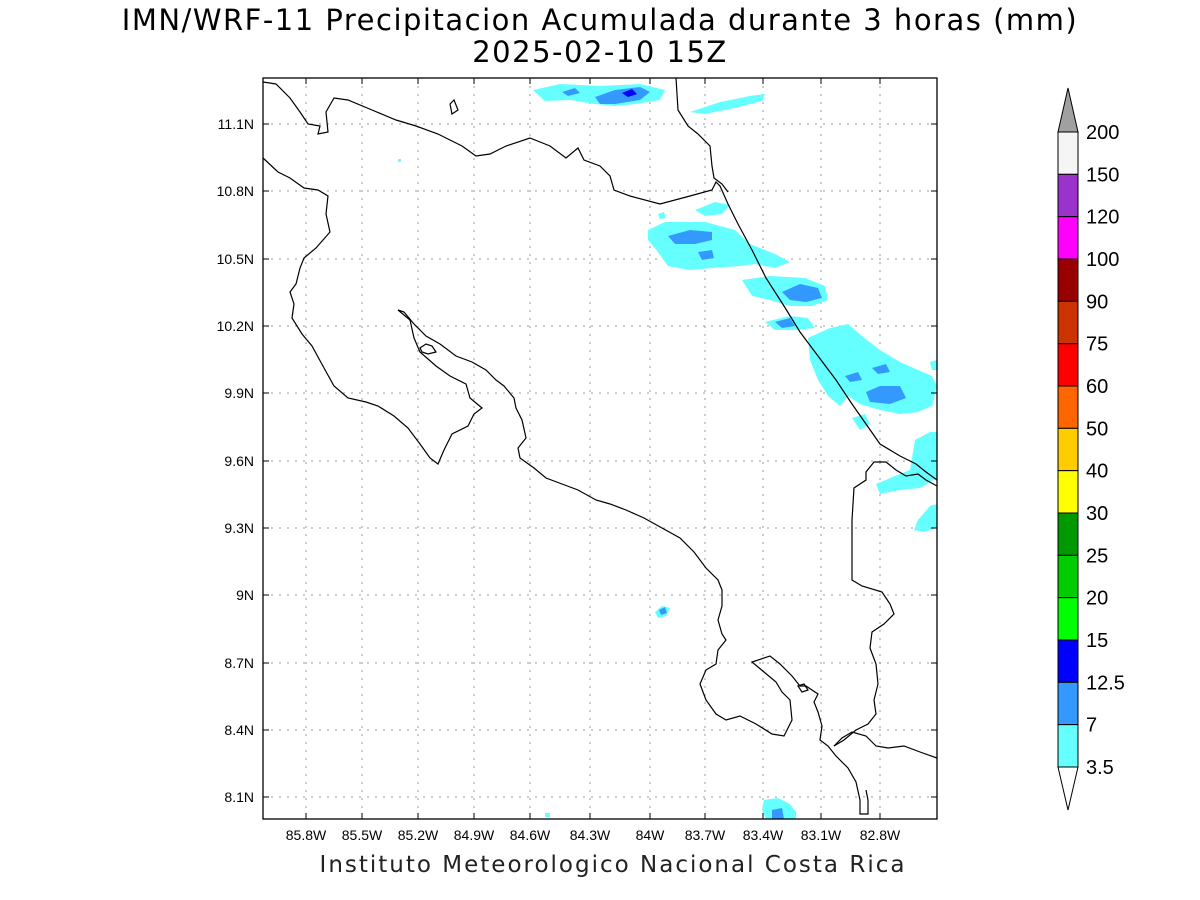  I want to click on lat-label: 9N, so click(245, 595).